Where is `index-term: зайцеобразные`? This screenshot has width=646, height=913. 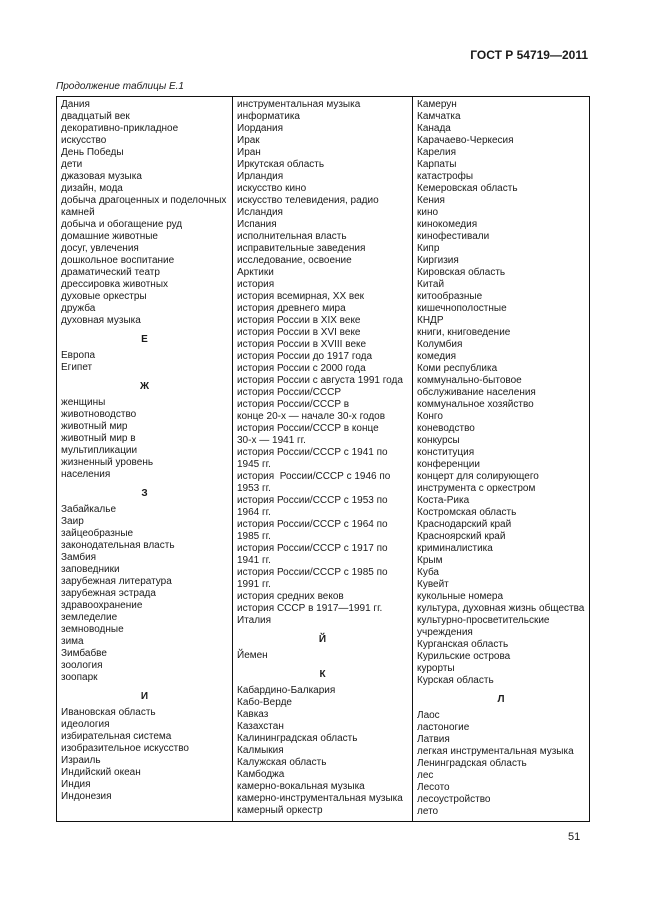 index-term: зайцеобразные is located at coordinates (97, 533).